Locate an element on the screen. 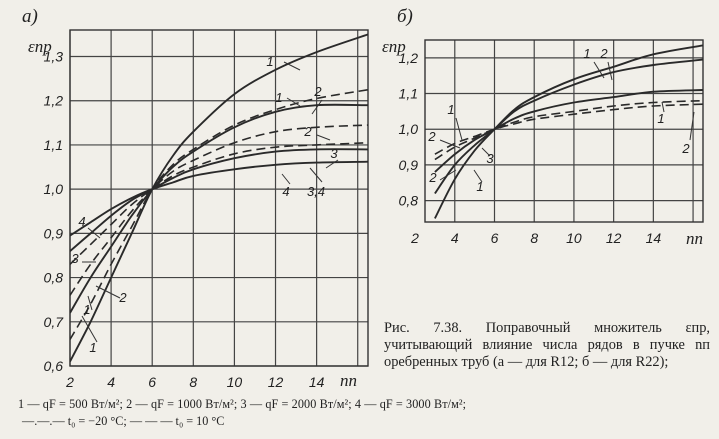 Image resolution: width=719 pixels, height=439 pixels. series-line-3-4-solid is located at coordinates (219, 200).